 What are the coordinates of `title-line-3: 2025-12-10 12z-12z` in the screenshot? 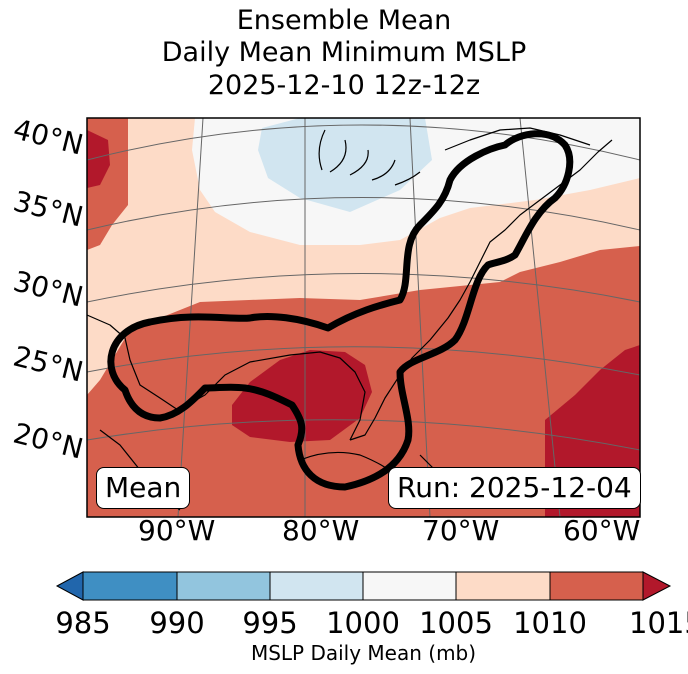 It's located at (344, 85).